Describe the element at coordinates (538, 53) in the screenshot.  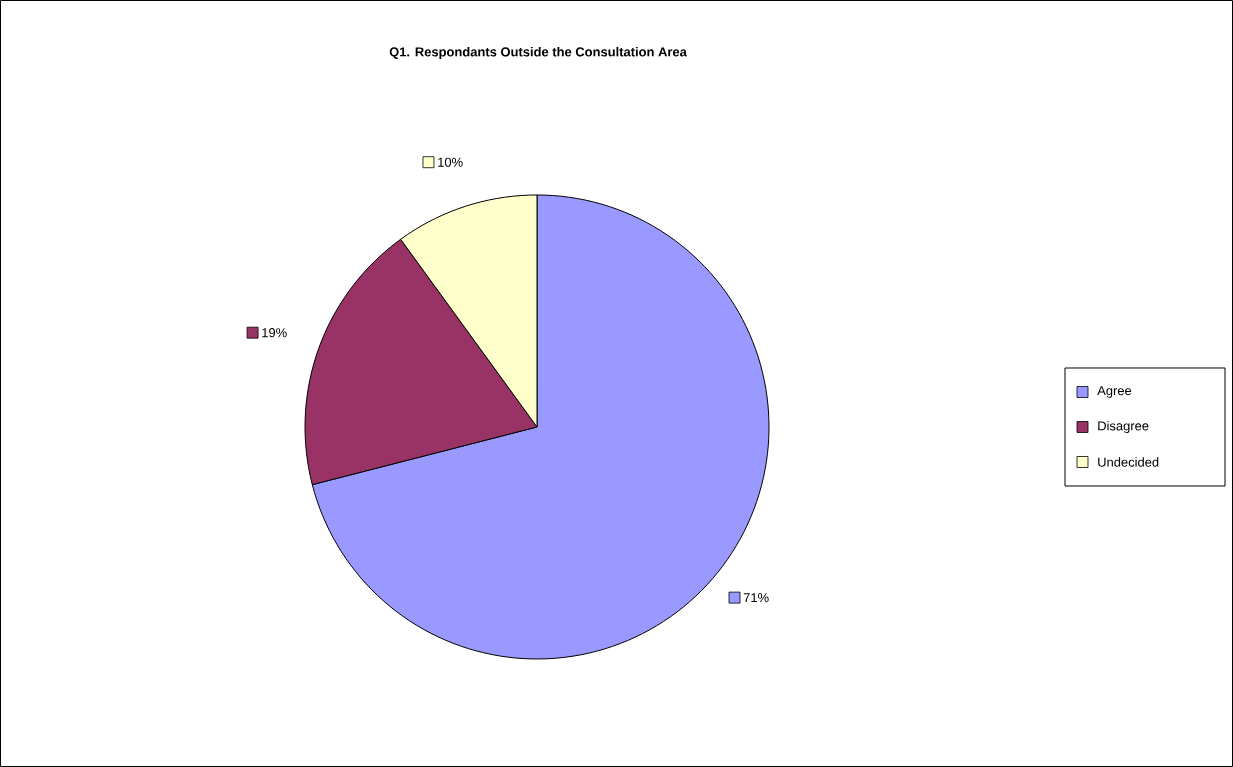
I see `chart-title: Q1. Respondants Outside the Consultation Area` at that location.